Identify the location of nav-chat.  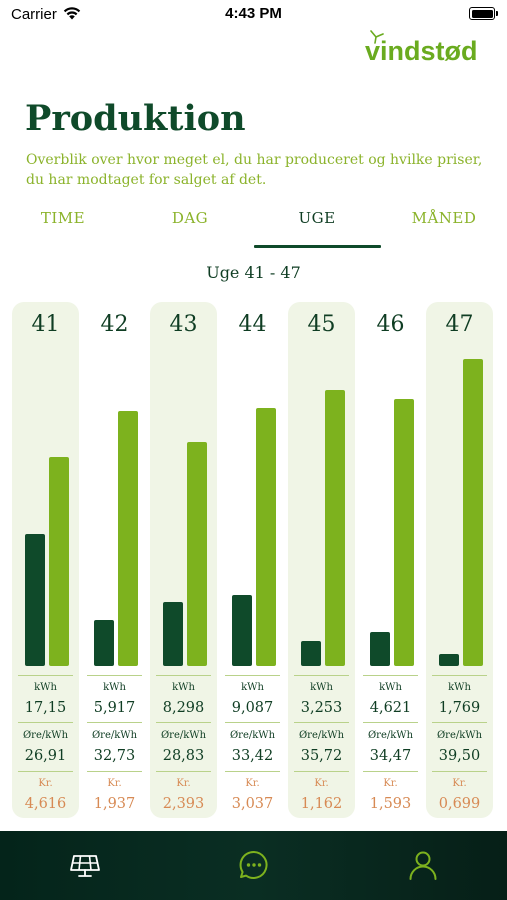
(254, 865).